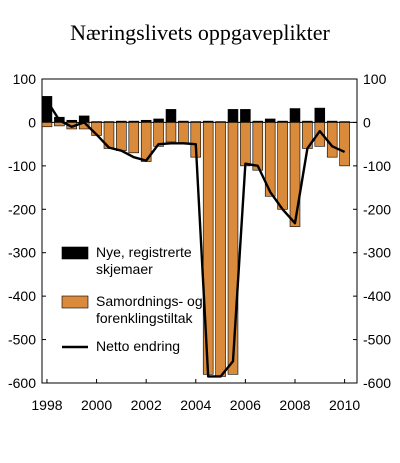 Image resolution: width=400 pixels, height=463 pixels. Describe the element at coordinates (124, 269) in the screenshot. I see `legend-label: skjemaer` at that location.